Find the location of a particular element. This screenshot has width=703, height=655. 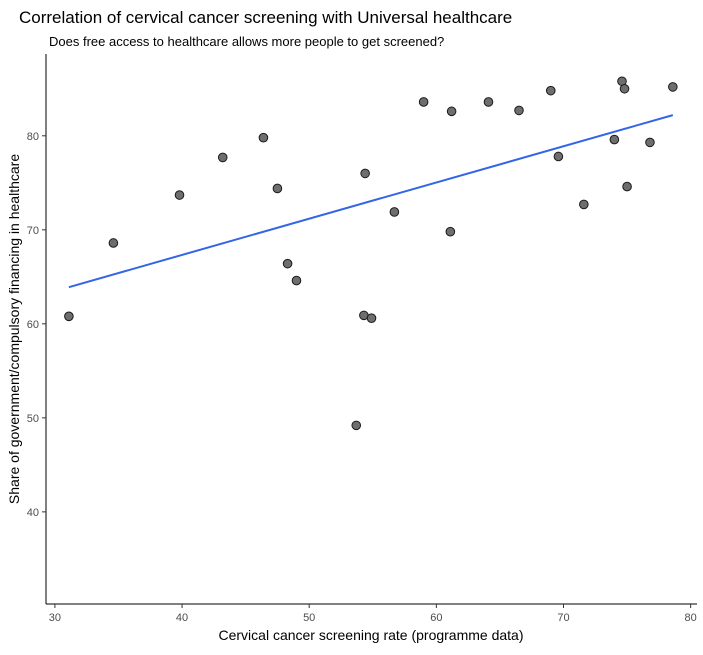

y-tick-label: 40 is located at coordinates (33, 513).